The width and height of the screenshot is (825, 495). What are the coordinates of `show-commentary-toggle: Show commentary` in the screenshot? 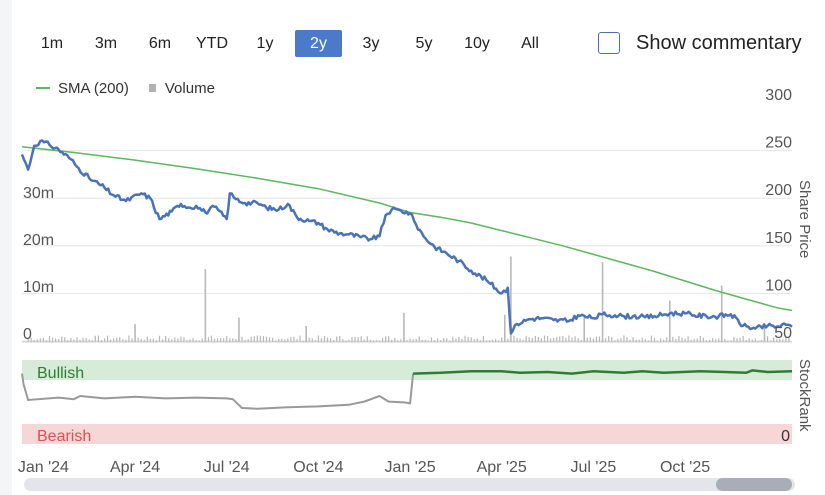 It's located at (700, 43).